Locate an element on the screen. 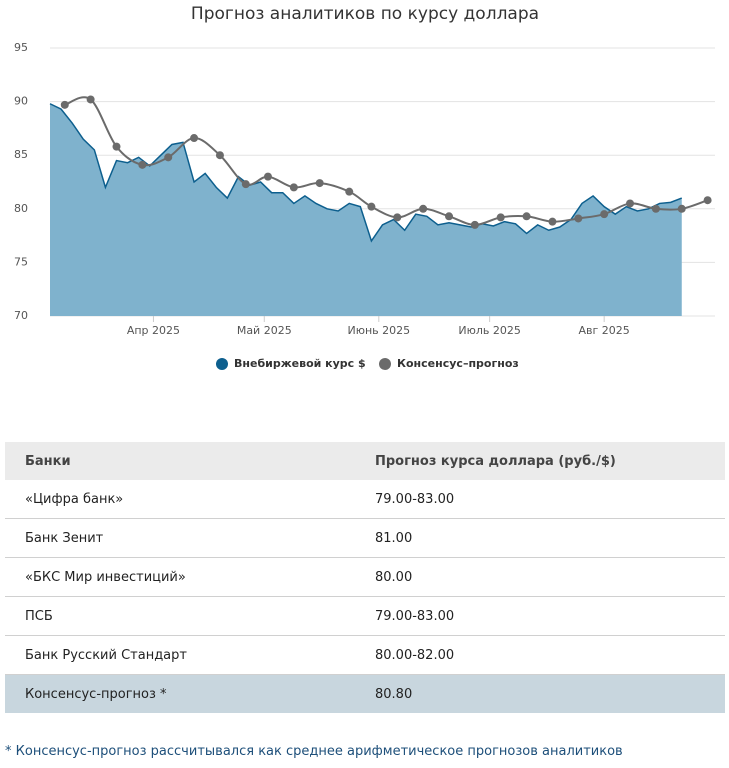 The width and height of the screenshot is (729, 768). chart-title: Прогноз аналитиков по курсу доллара is located at coordinates (365, 14).